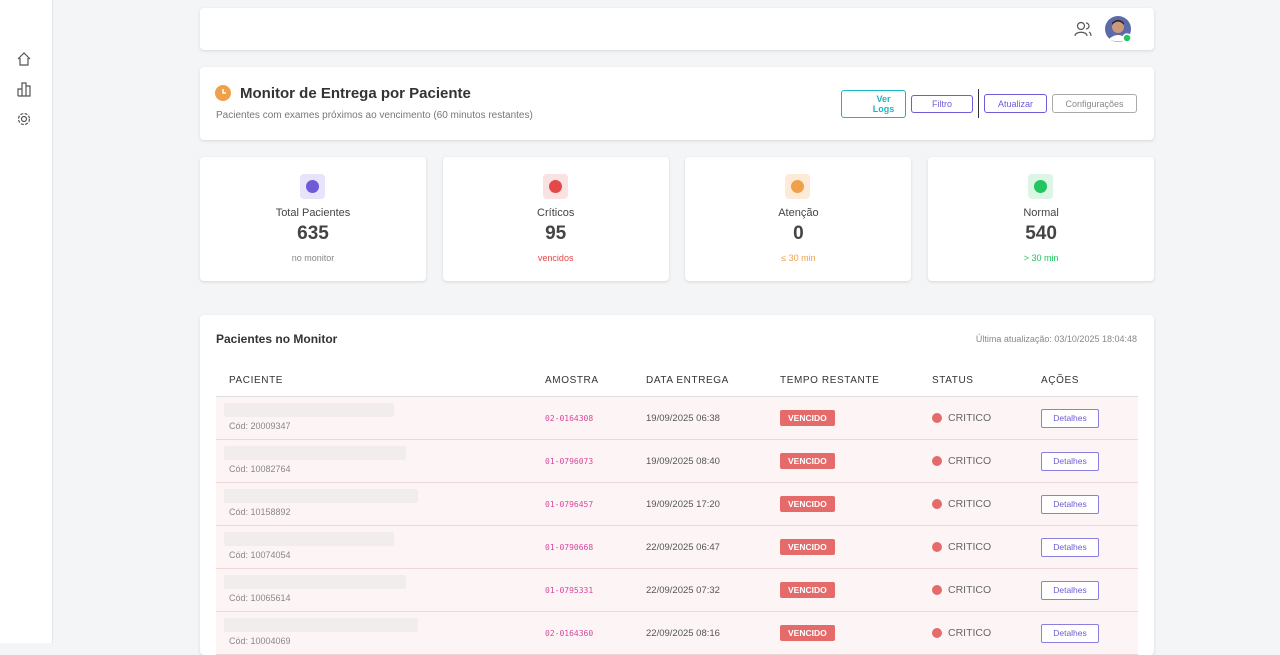 The width and height of the screenshot is (1280, 655). I want to click on table-title: Pacientes no Monitor, so click(277, 339).